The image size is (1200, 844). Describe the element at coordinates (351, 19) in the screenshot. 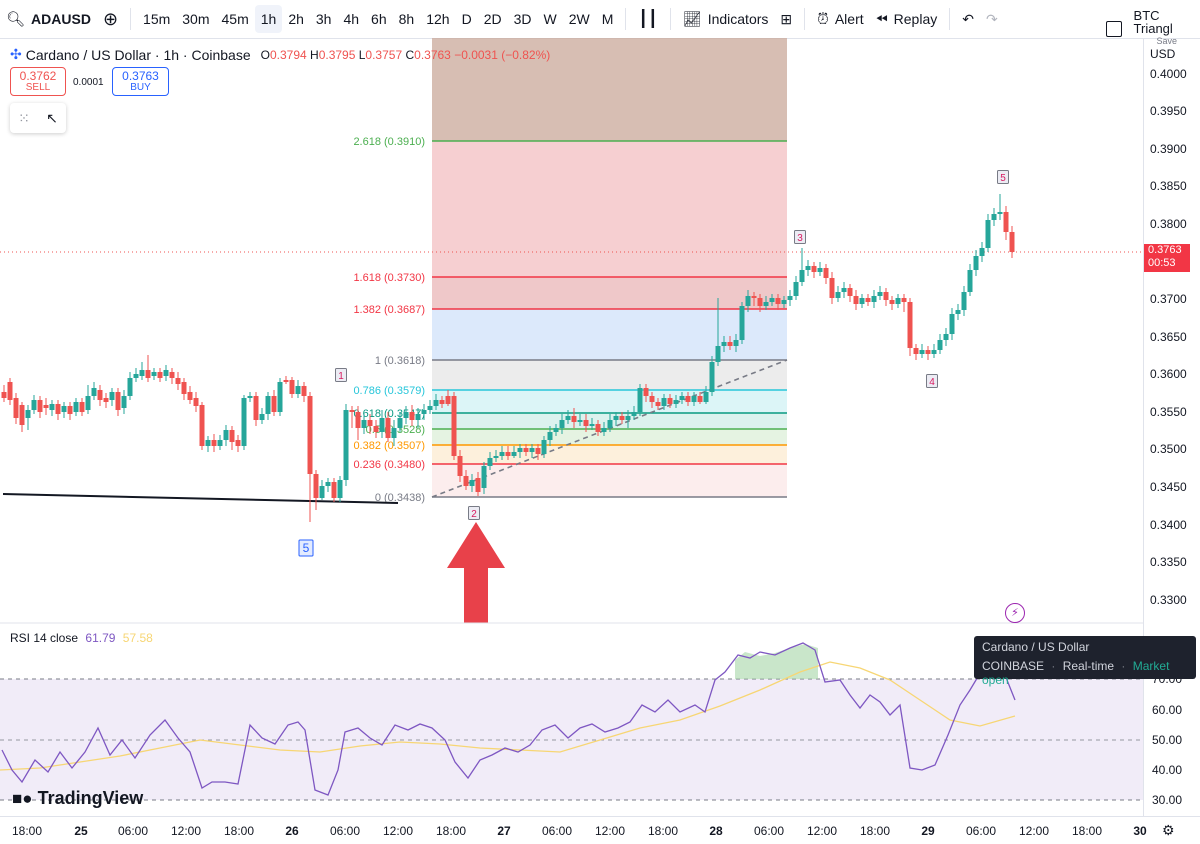

I see `interval-4h: 4h` at that location.